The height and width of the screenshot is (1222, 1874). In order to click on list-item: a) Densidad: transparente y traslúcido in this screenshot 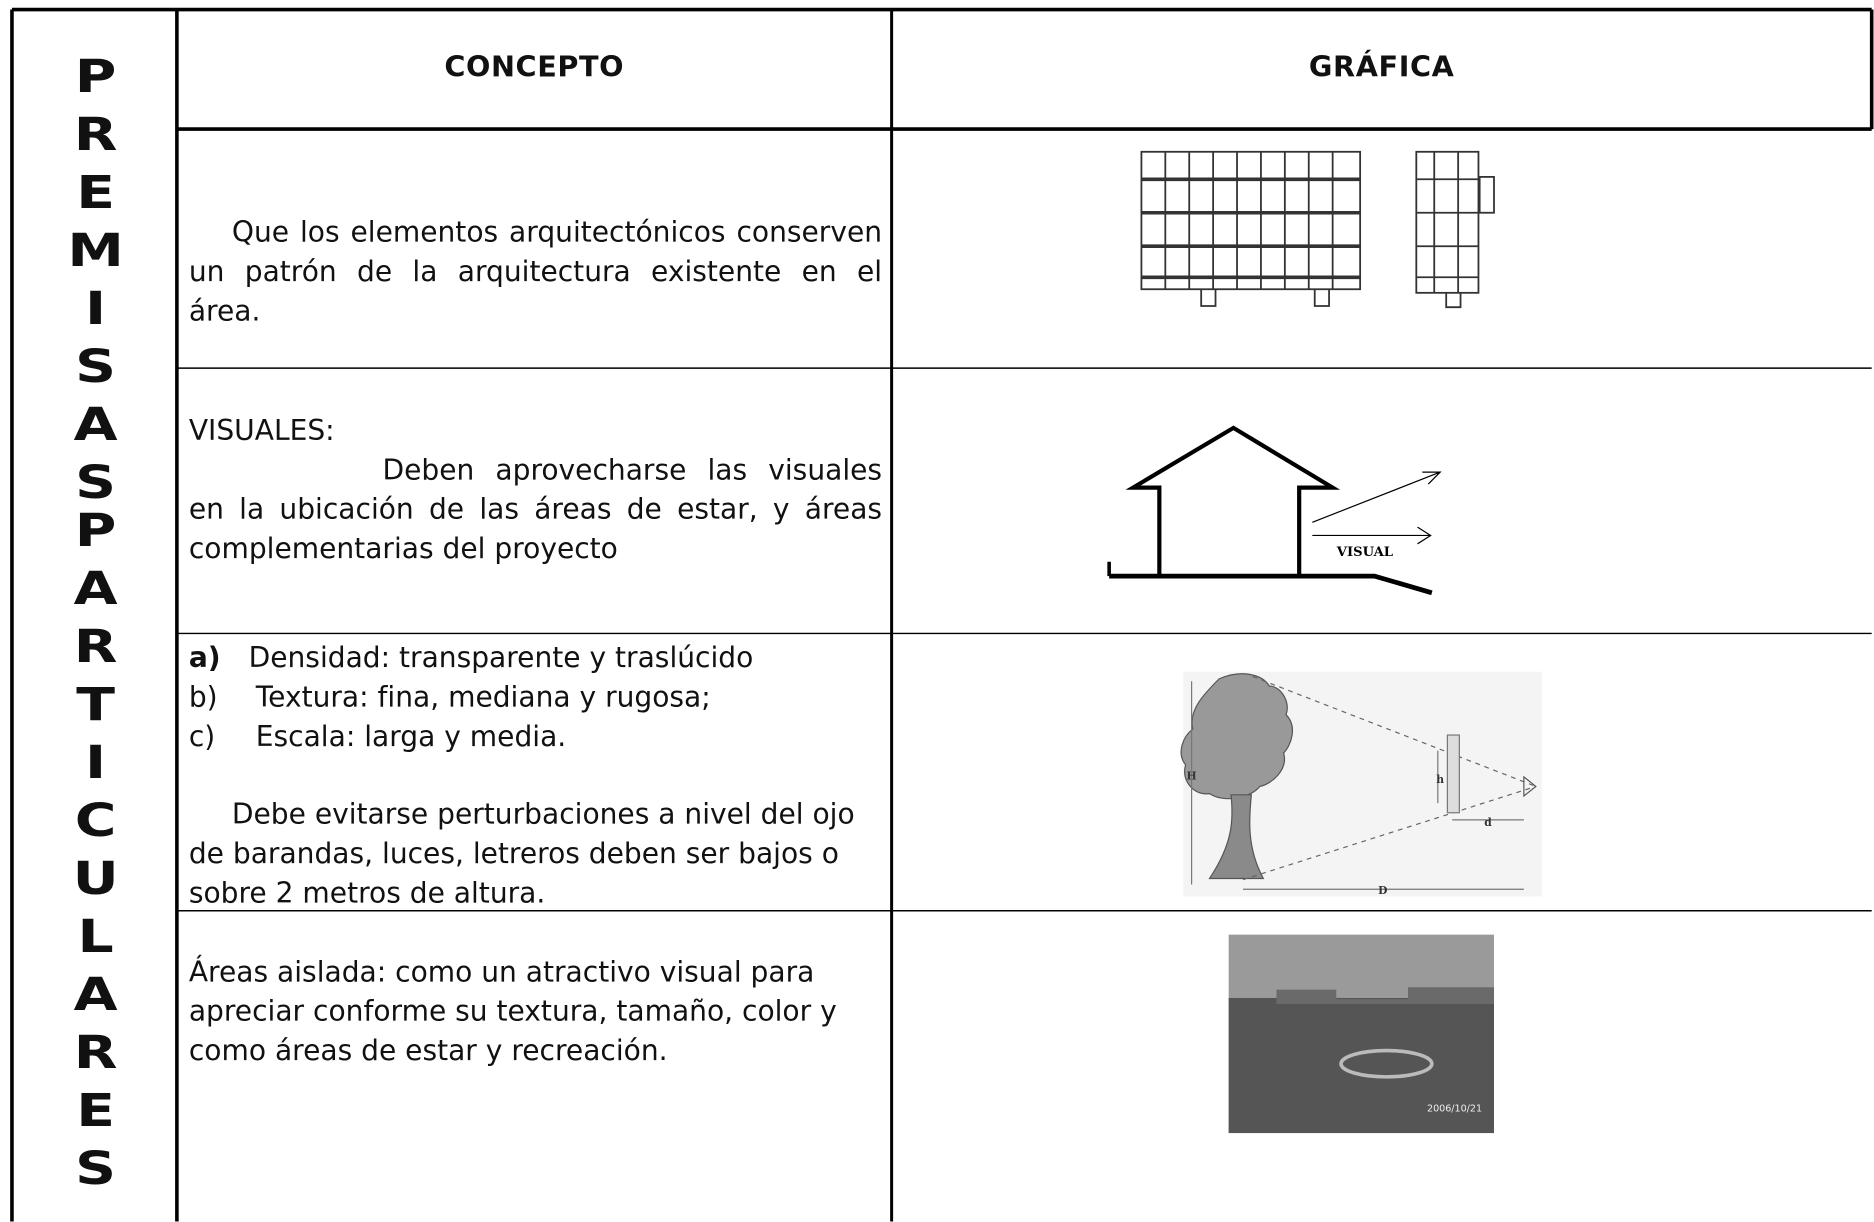, I will do `click(535, 657)`.